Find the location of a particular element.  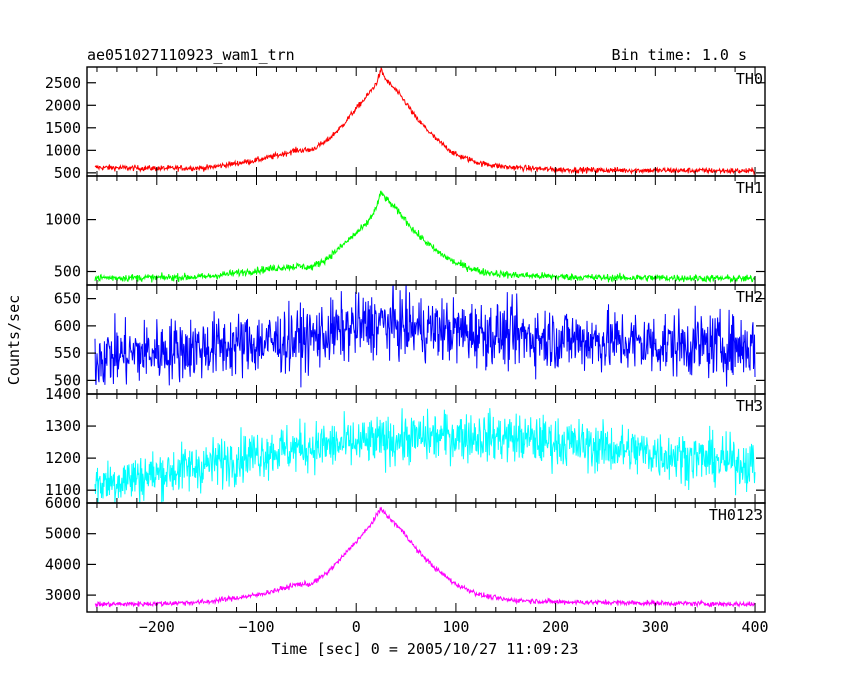

x-tick-label: −100 is located at coordinates (256, 627).